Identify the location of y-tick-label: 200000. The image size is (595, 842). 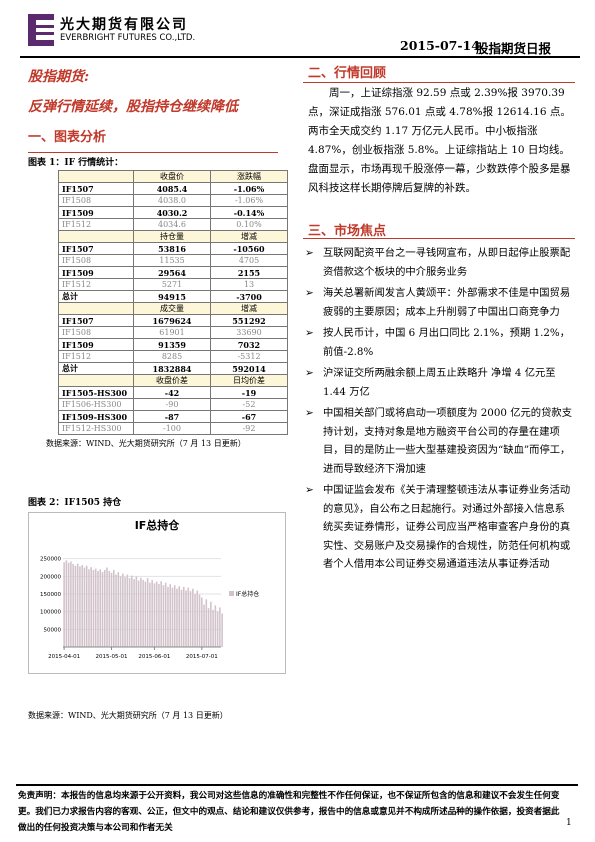
(50, 577).